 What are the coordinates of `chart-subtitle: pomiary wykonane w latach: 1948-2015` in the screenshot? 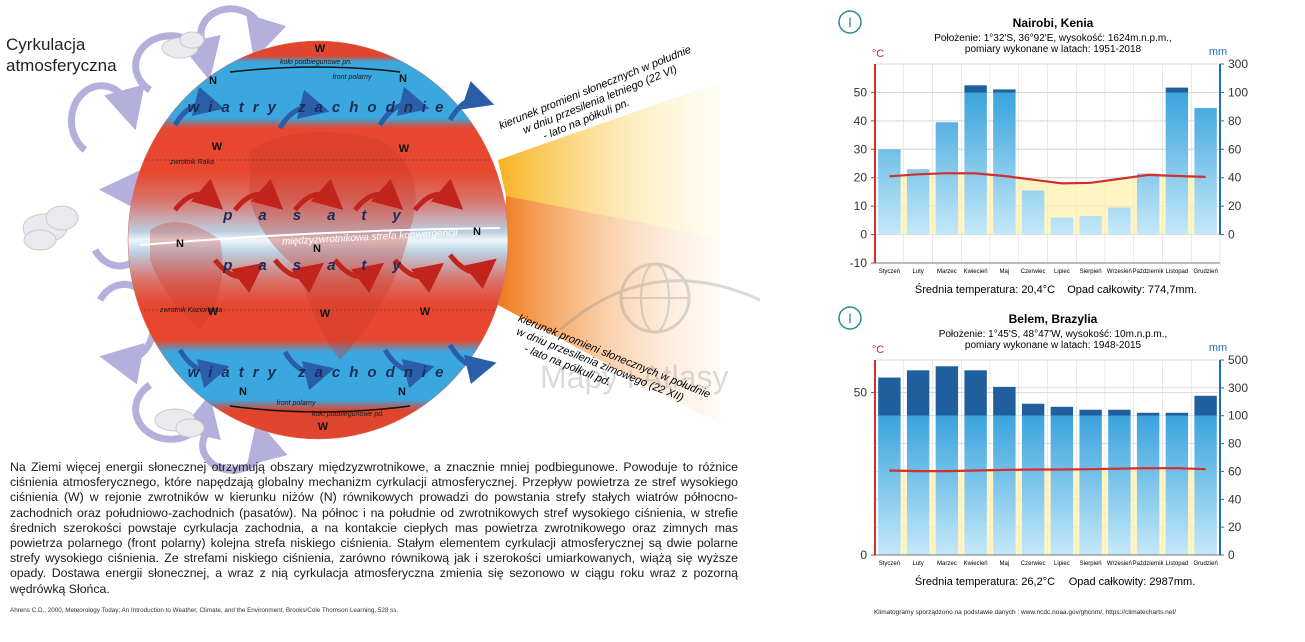 It's located at (1053, 345).